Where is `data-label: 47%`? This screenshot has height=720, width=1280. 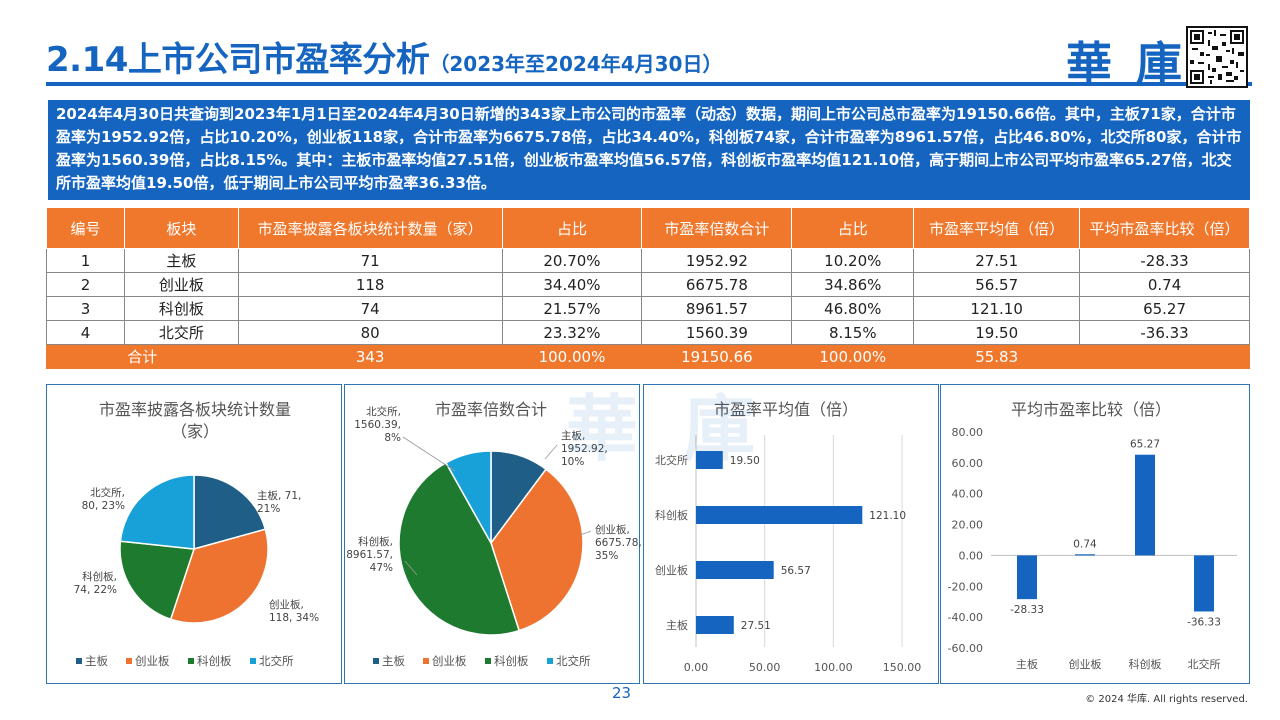
data-label: 47% is located at coordinates (381, 568).